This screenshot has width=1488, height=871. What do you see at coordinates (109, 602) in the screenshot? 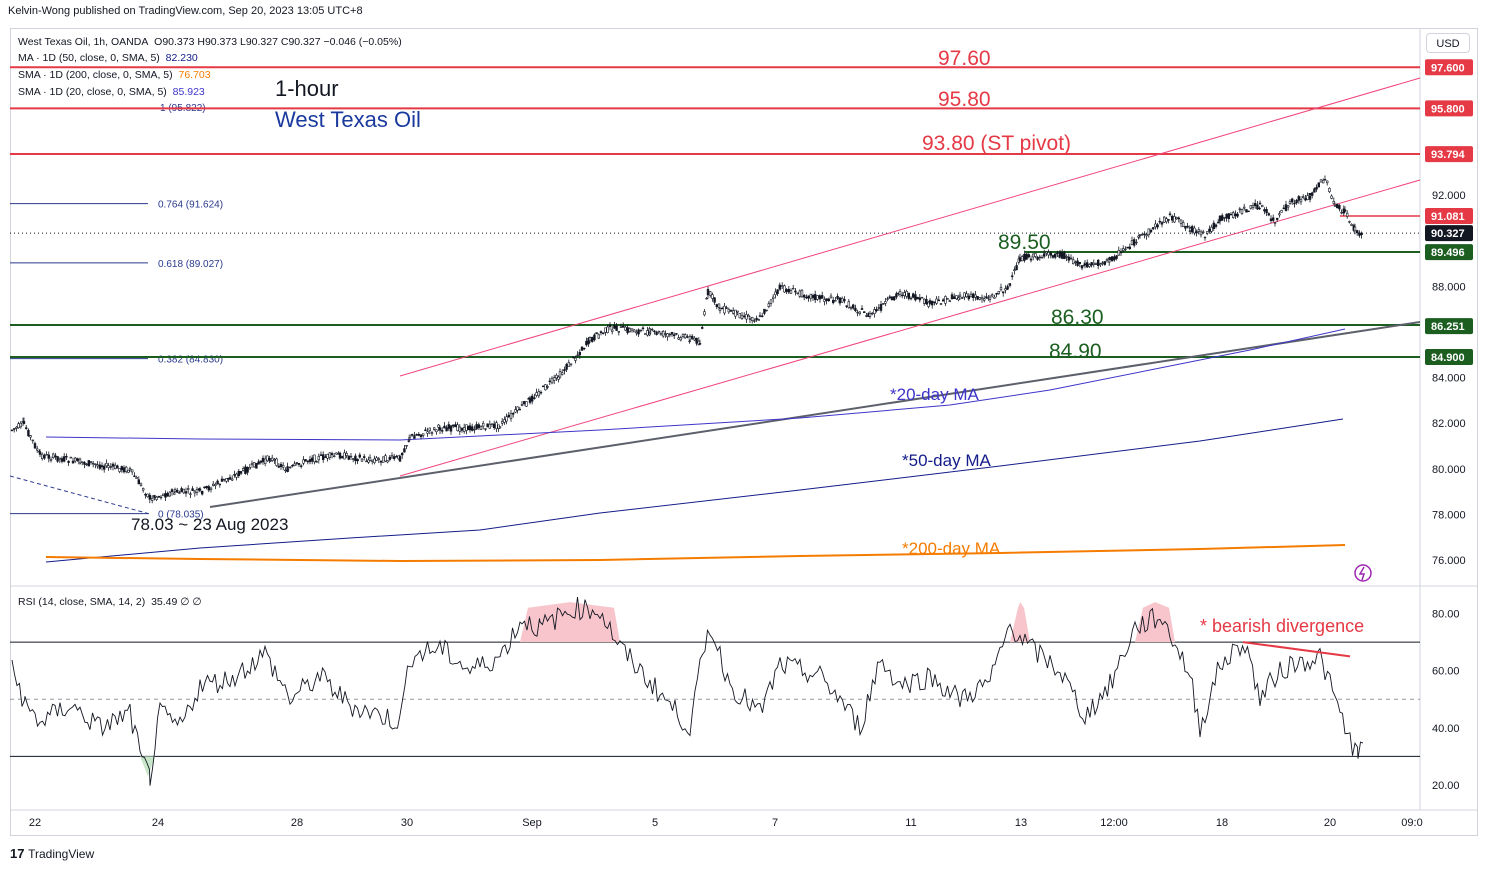
I see `rsi-legend: RSI (14, close, SMA, 14, 2) 35.49 ∅ ∅` at bounding box center [109, 602].